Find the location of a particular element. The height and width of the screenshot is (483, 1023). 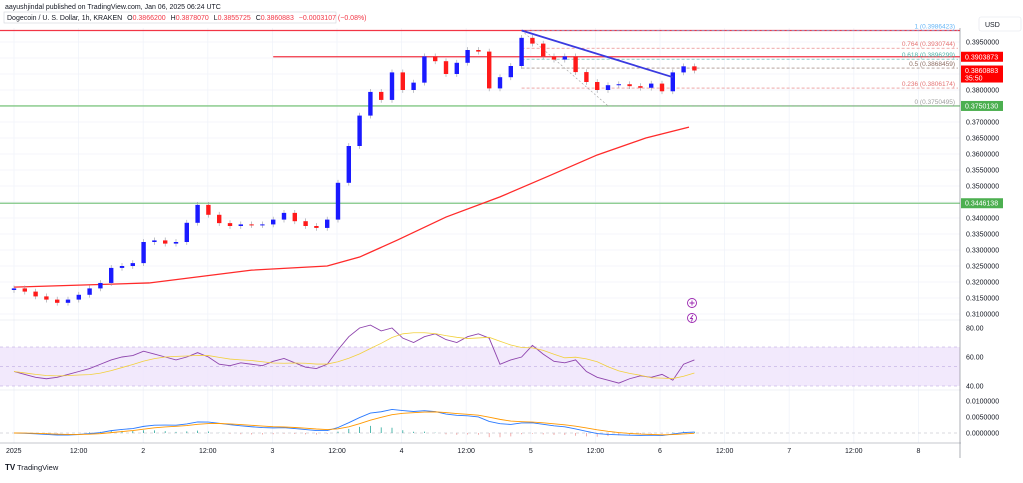

fib-trend-line is located at coordinates (565, 68).